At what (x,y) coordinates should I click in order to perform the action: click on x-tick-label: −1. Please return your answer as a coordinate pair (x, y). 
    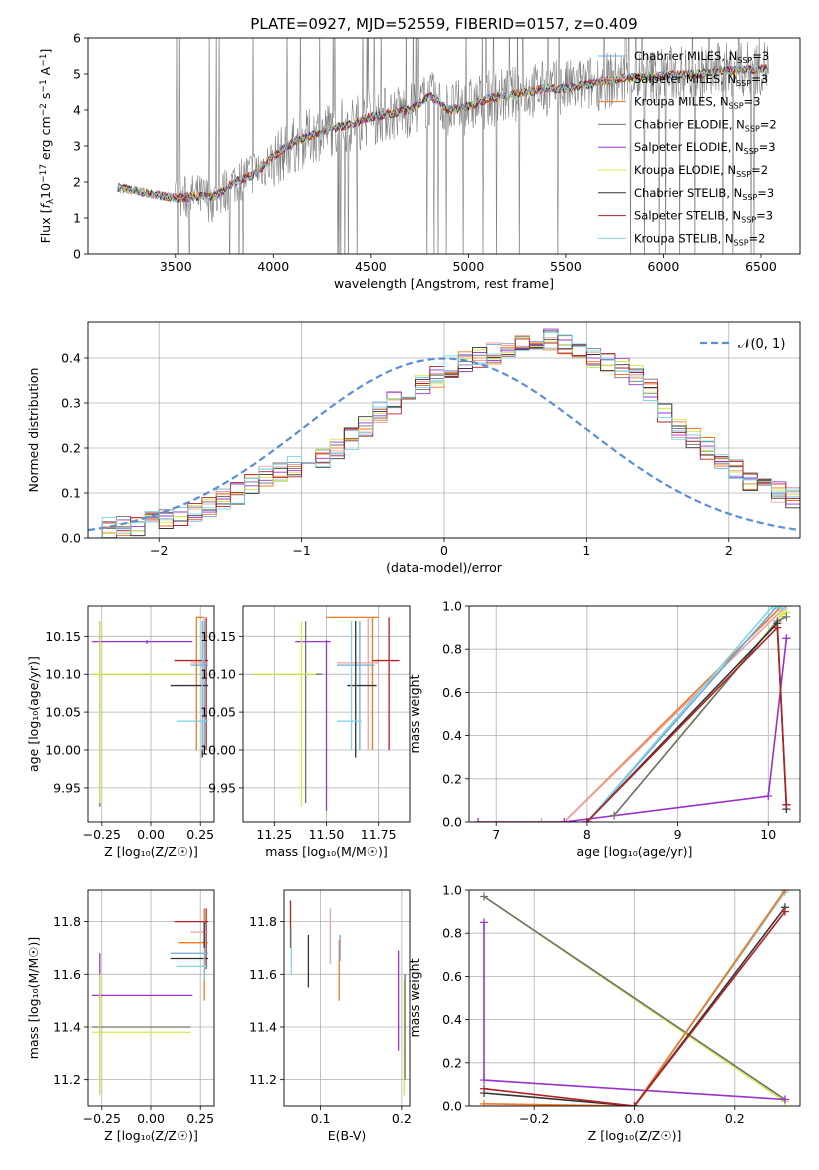
    Looking at the image, I should click on (301, 550).